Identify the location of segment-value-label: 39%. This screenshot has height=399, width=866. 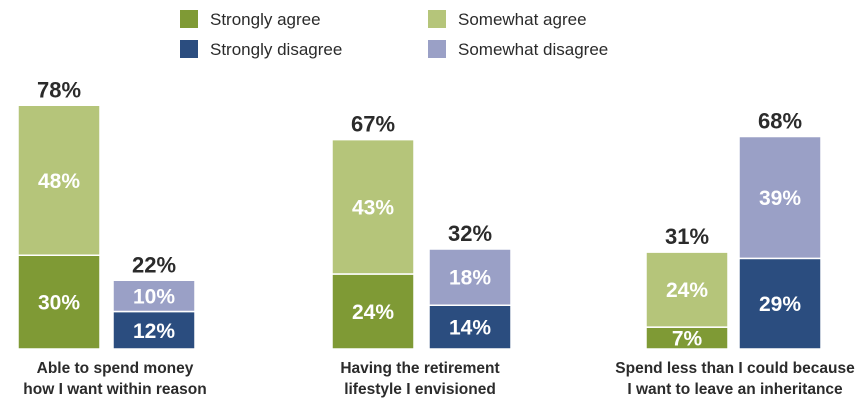
(780, 198).